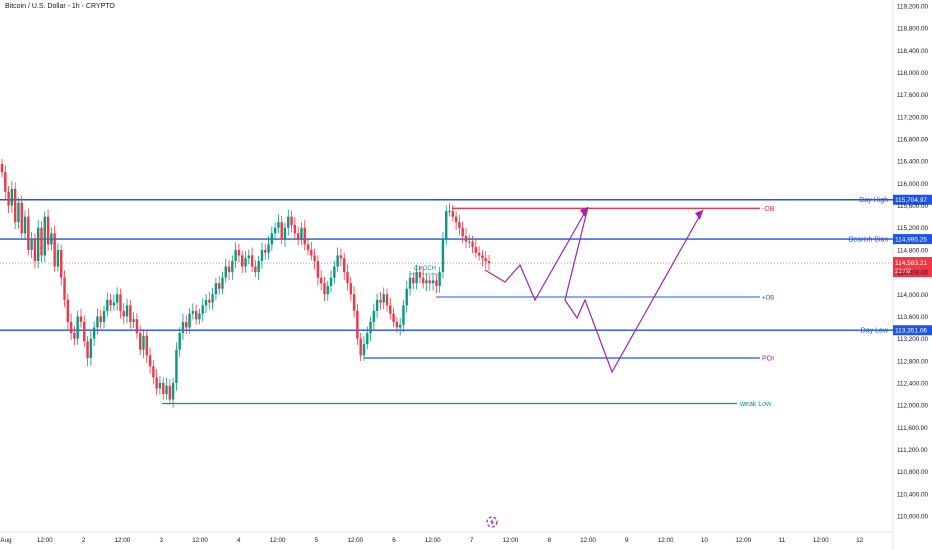 The height and width of the screenshot is (550, 932). What do you see at coordinates (394, 540) in the screenshot?
I see `x-tick-label: 6` at bounding box center [394, 540].